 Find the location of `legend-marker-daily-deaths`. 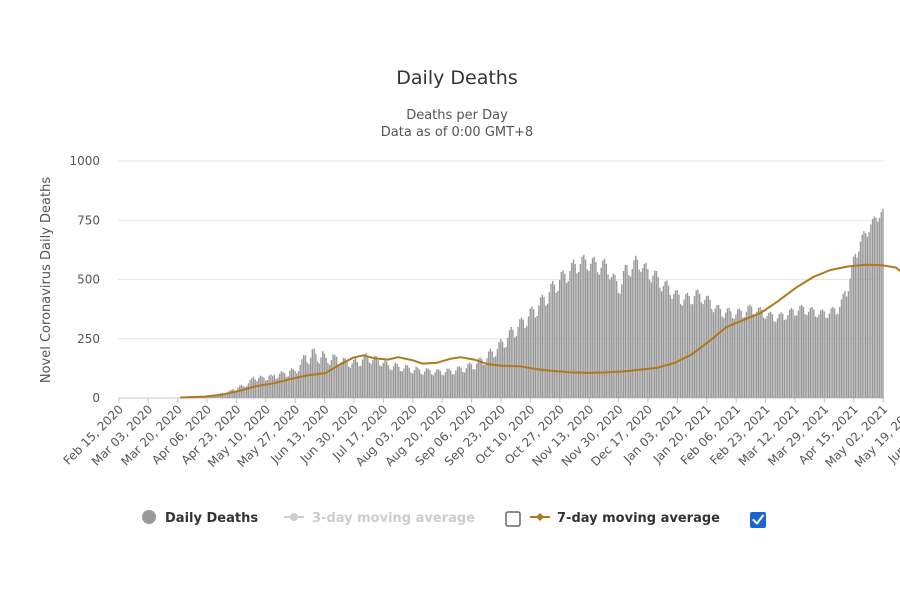

legend-marker-daily-deaths is located at coordinates (149, 517).